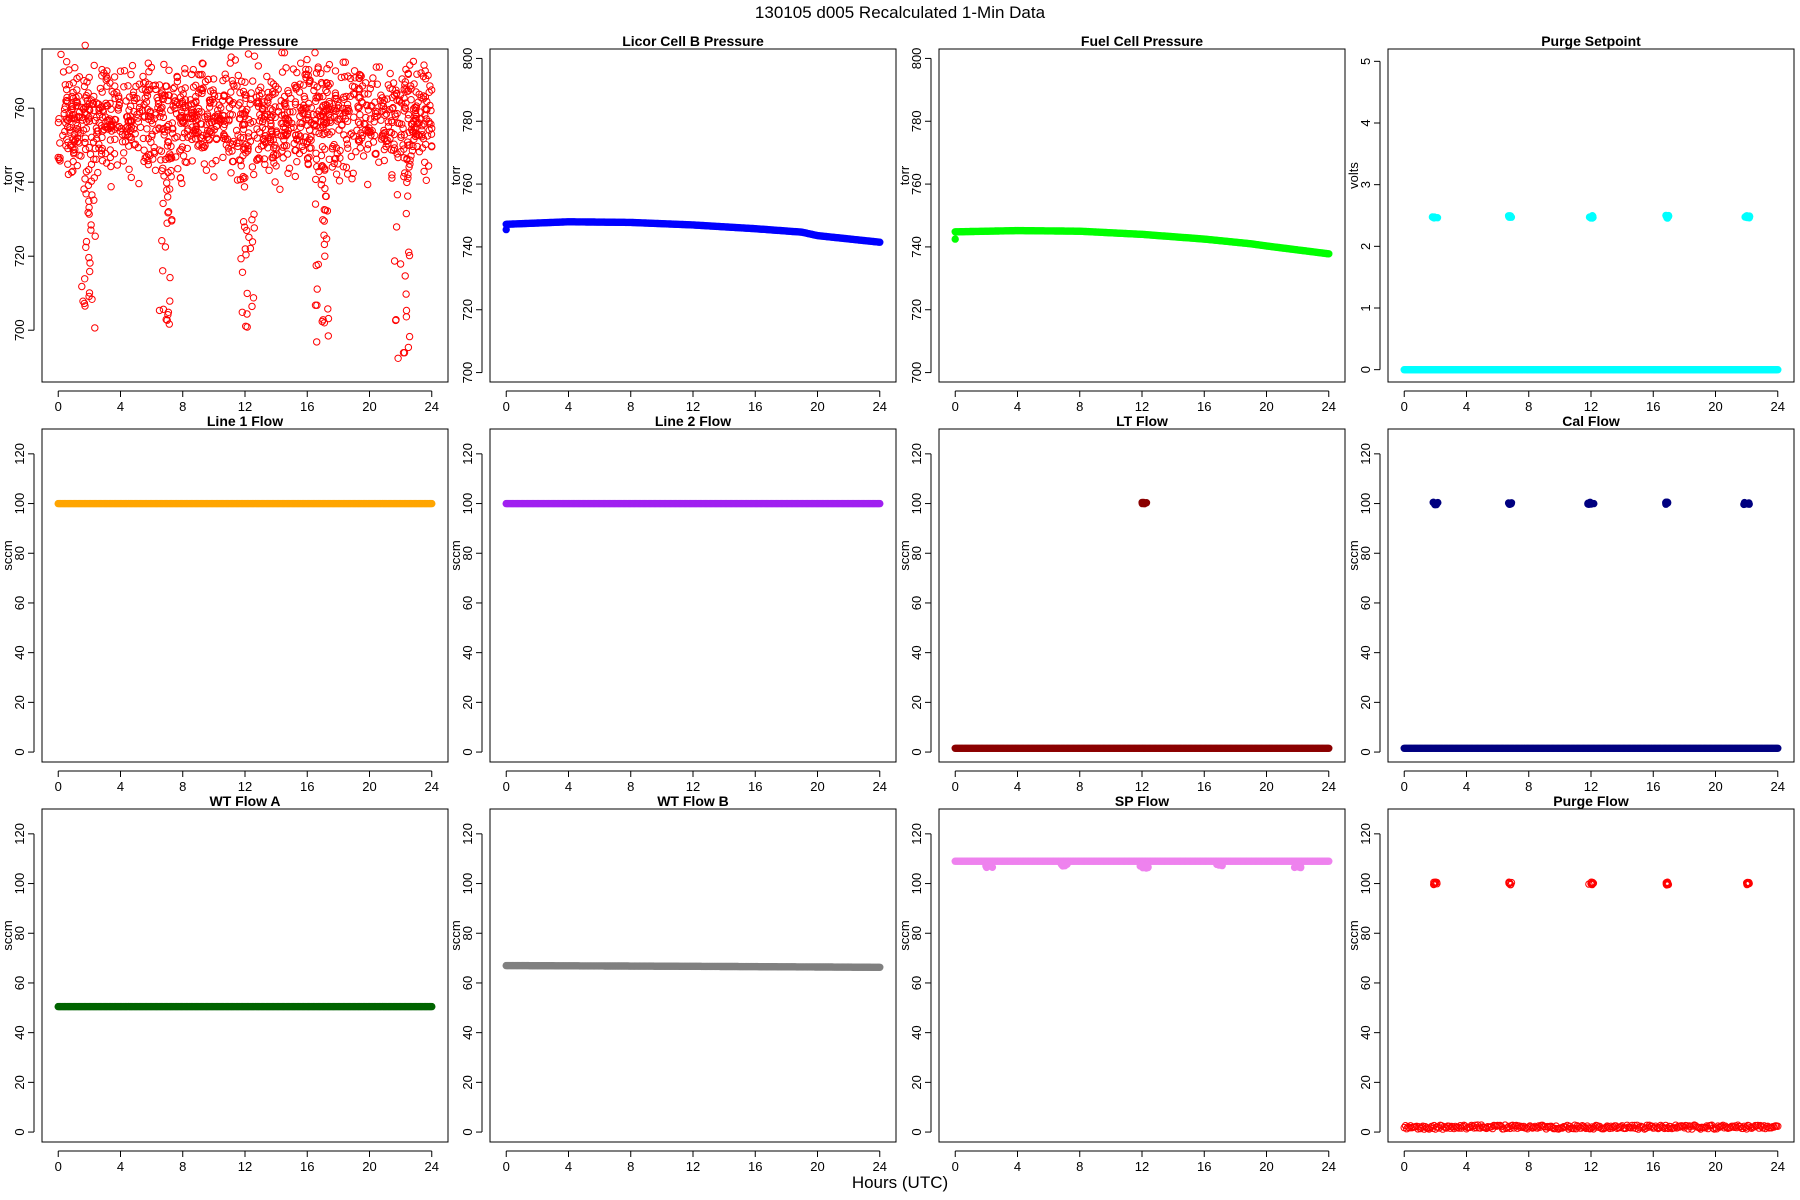 The height and width of the screenshot is (1200, 1800). Describe the element at coordinates (1365, 246) in the screenshot. I see `y-tick-label: 2` at that location.